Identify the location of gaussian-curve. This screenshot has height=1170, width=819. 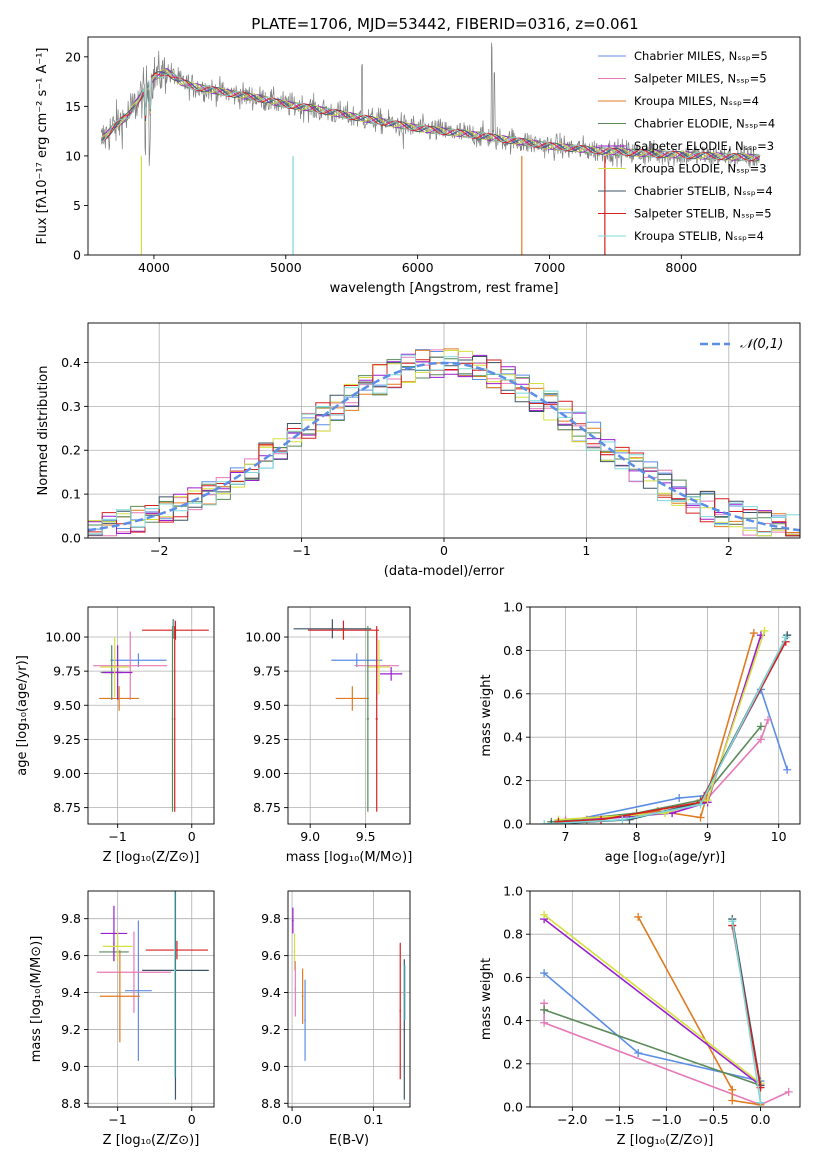
(444, 446).